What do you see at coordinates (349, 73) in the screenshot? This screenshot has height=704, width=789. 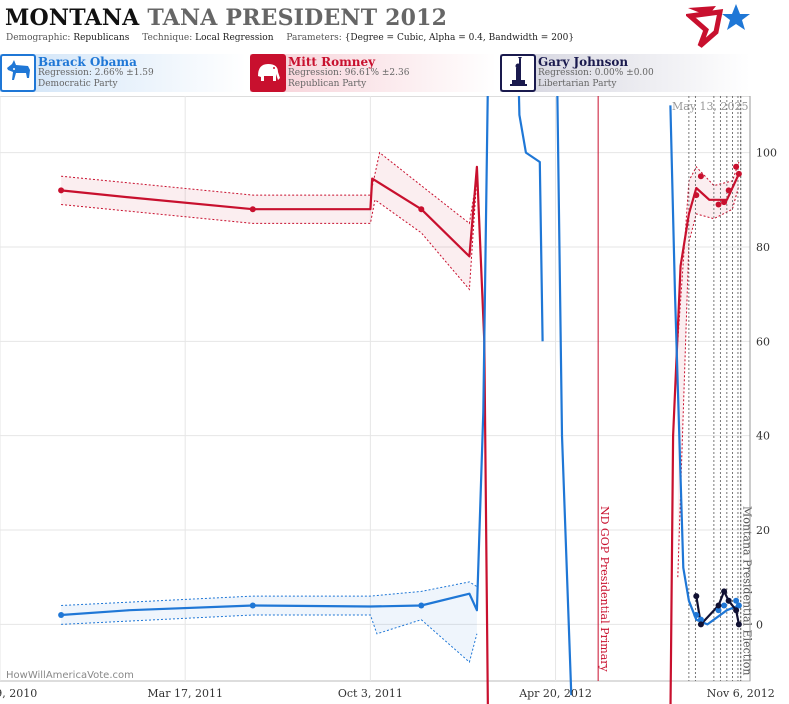 I see `candidate-regression: Regression: 96.61% ±2.36` at bounding box center [349, 73].